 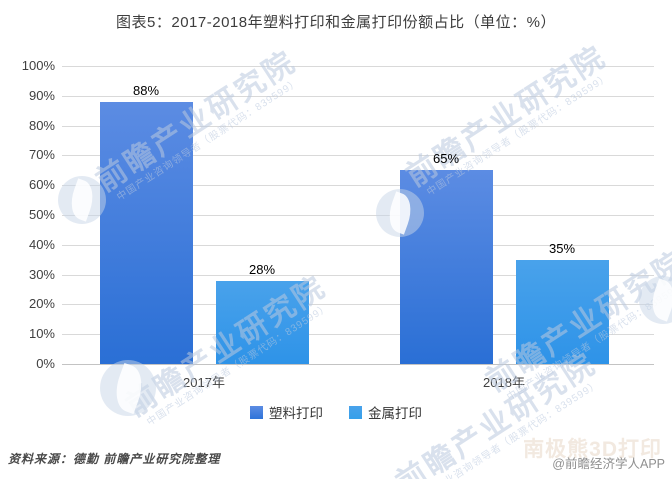 What do you see at coordinates (41, 214) in the screenshot?
I see `y-axis-tick-label: 50%` at bounding box center [41, 214].